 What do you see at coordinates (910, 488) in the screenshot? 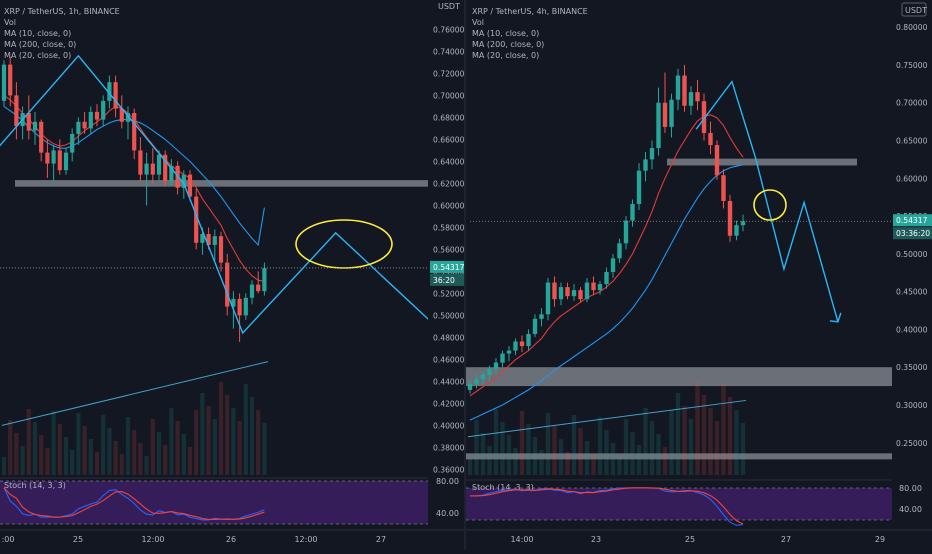
I see `stoch-level-label: 80.00` at bounding box center [910, 488].